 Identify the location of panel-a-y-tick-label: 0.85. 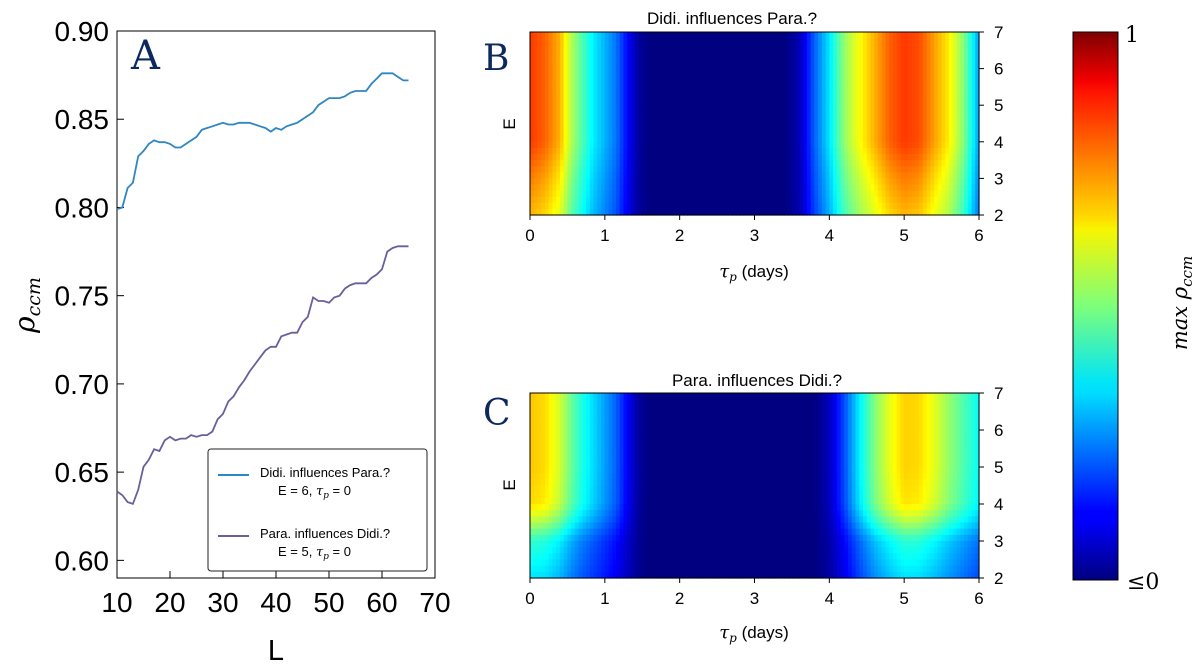
(82, 119).